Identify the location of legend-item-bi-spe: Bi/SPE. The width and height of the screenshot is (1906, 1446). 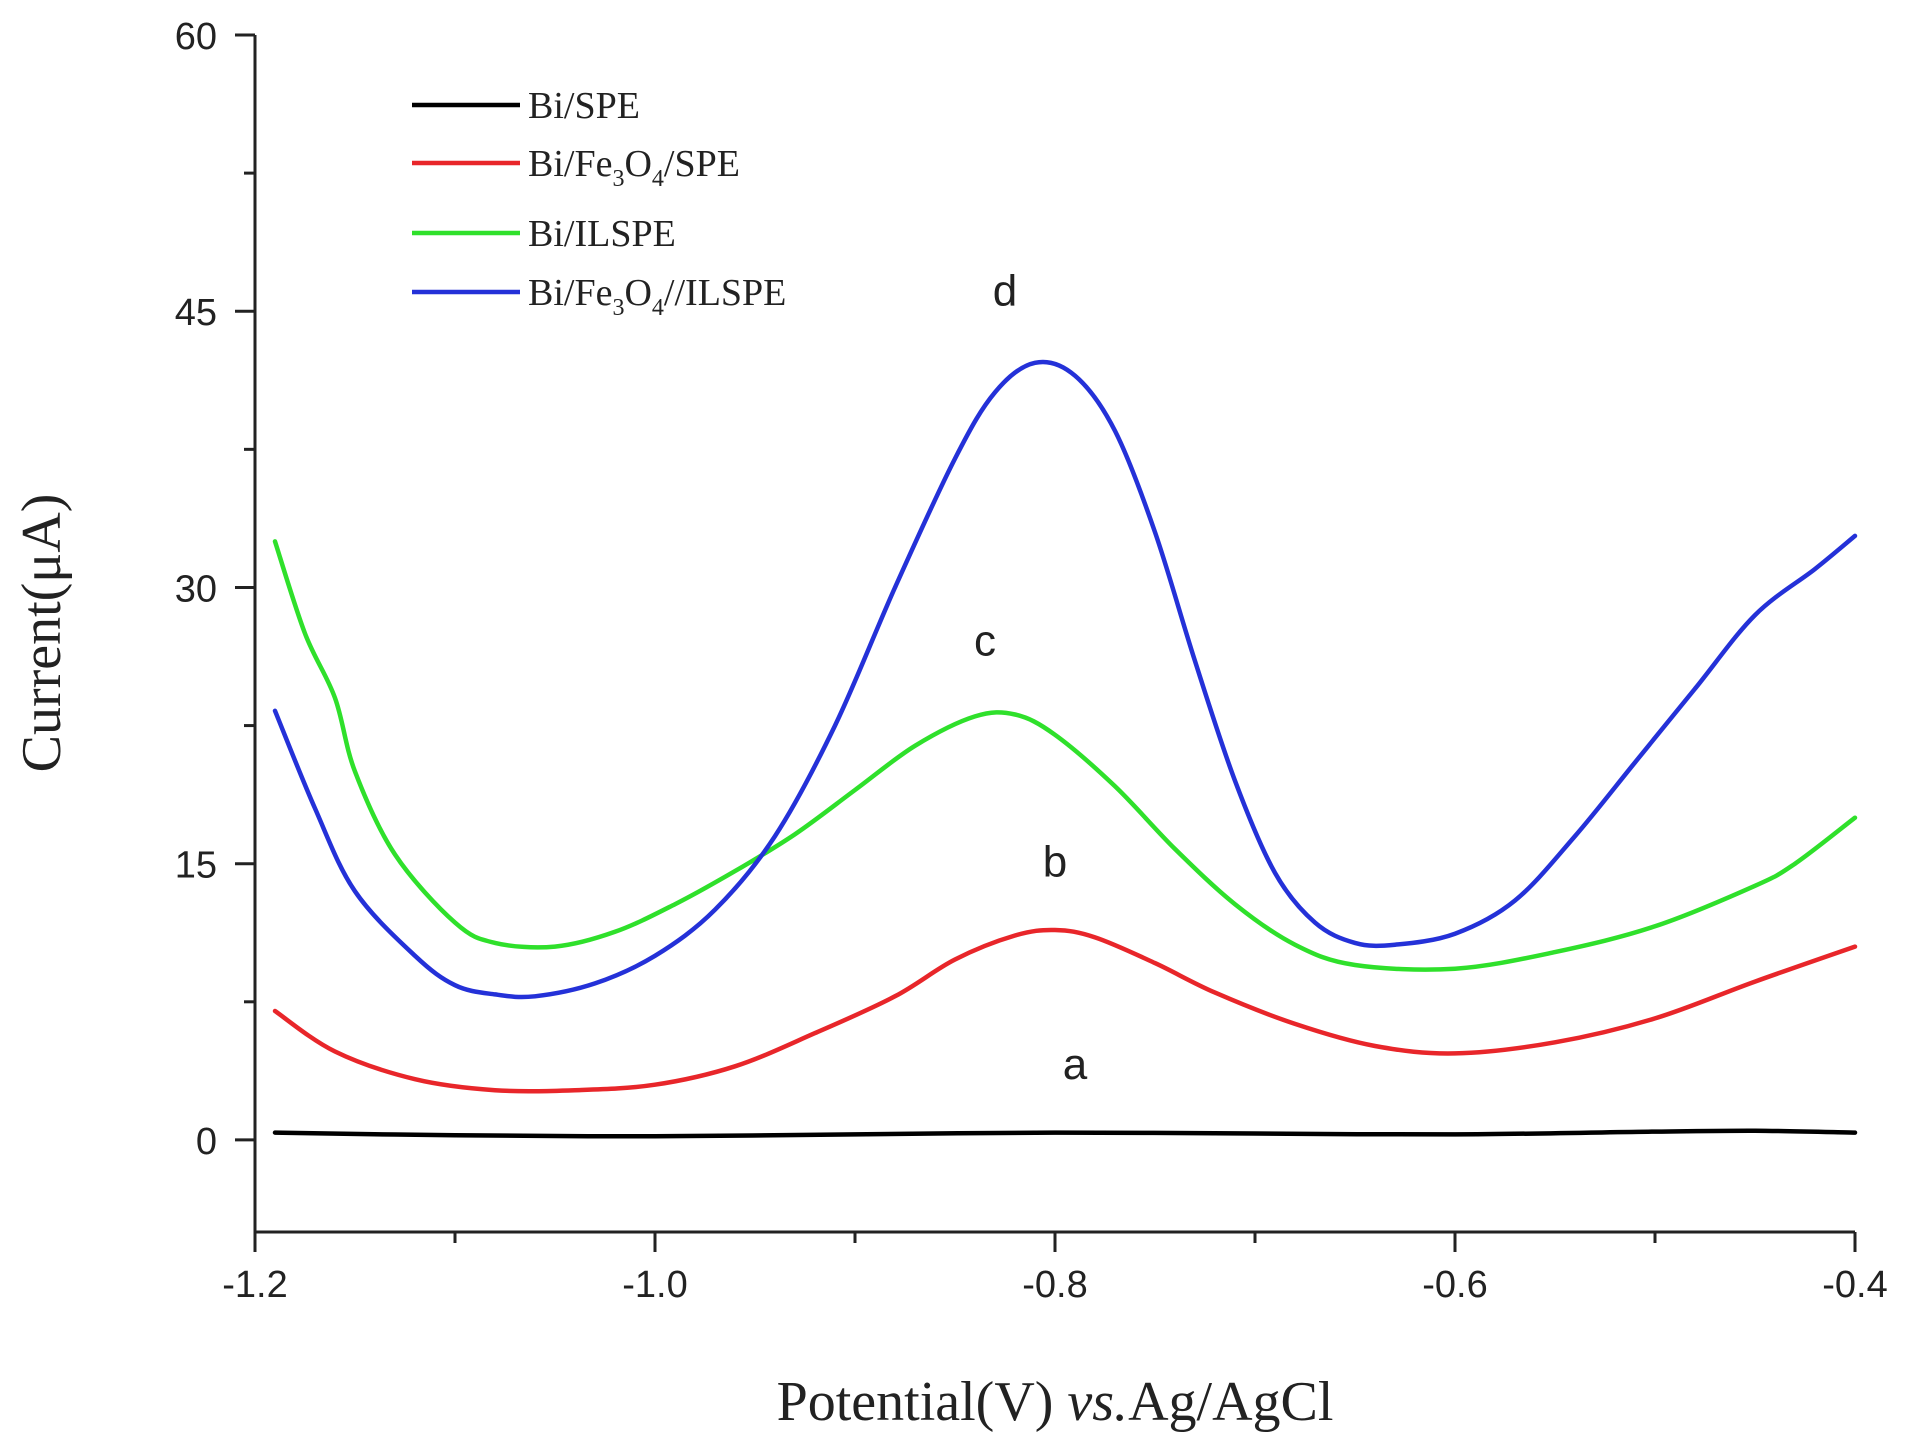
(526, 106).